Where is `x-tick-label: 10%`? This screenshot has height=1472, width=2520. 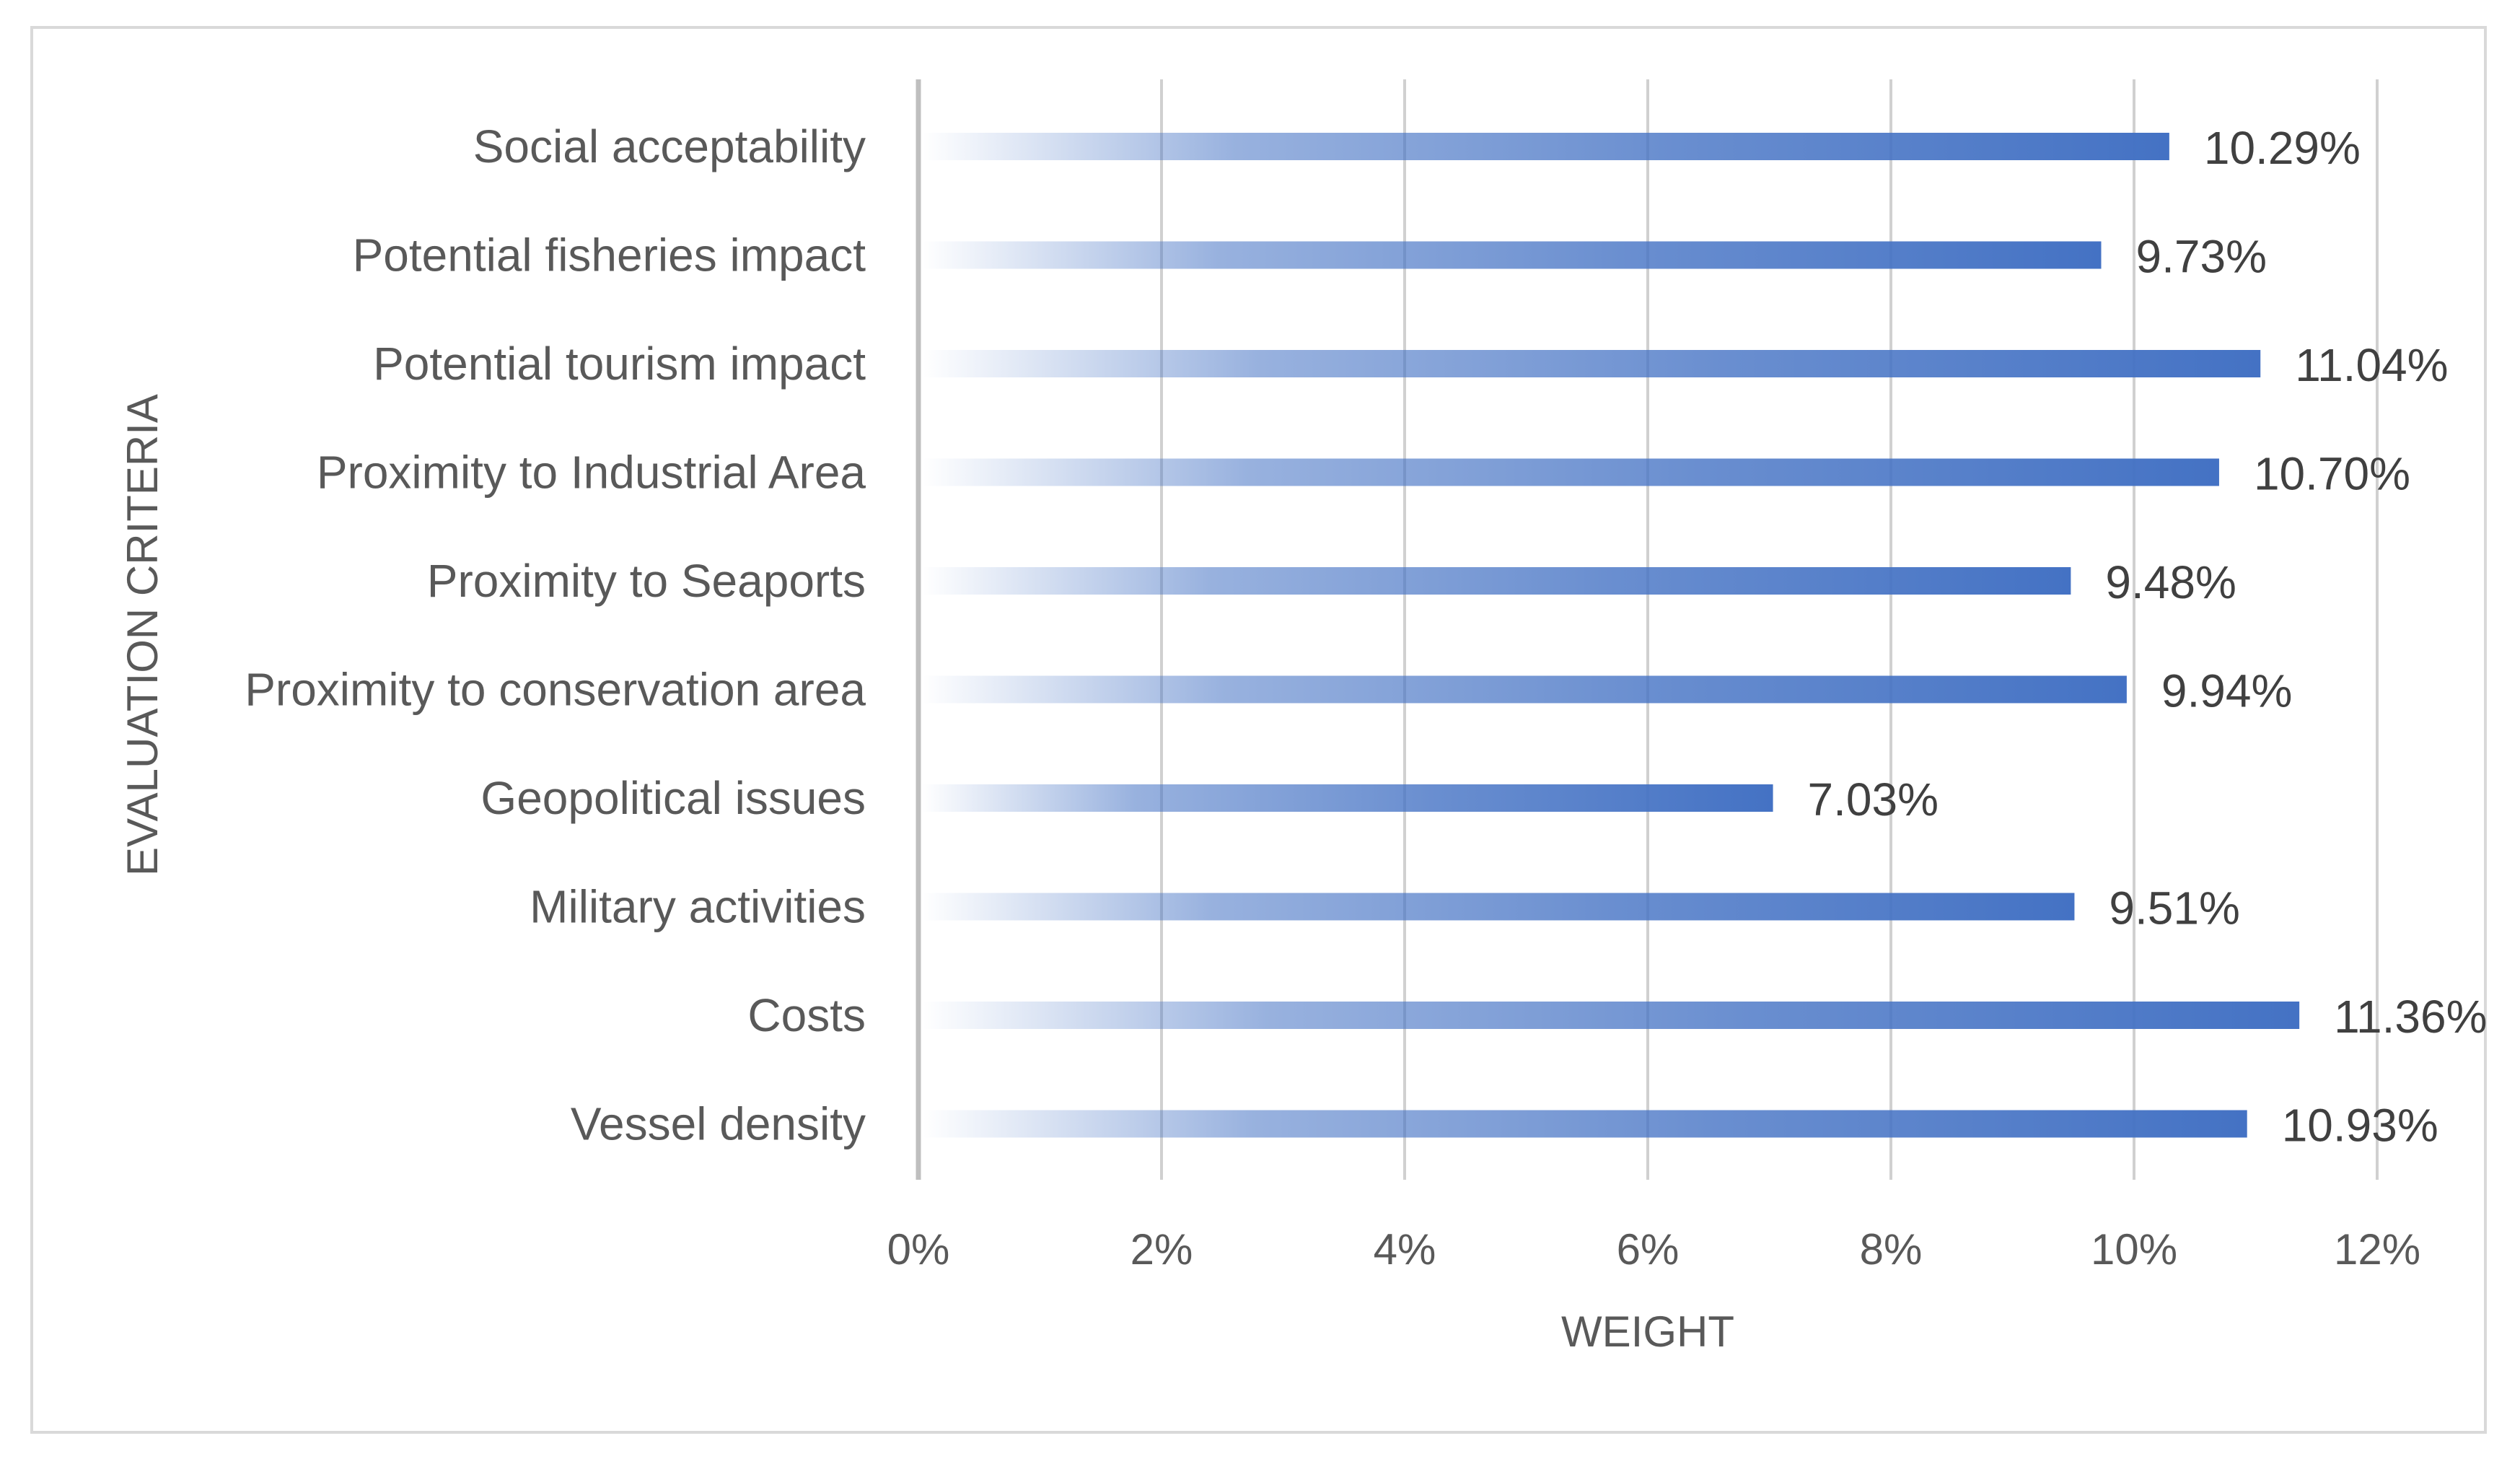
x-tick-label: 10% is located at coordinates (2134, 1249).